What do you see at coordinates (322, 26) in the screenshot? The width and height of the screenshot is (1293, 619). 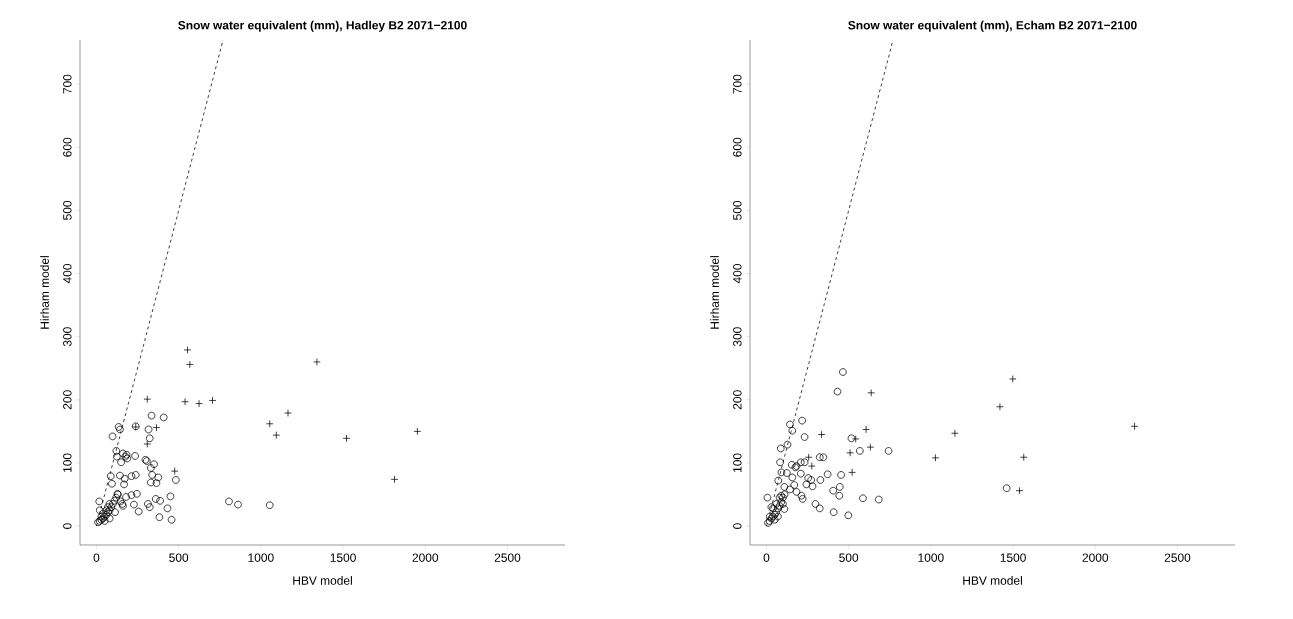 I see `chart-title: Snow water equivalent (mm), Hadley B2 2071−2100` at bounding box center [322, 26].